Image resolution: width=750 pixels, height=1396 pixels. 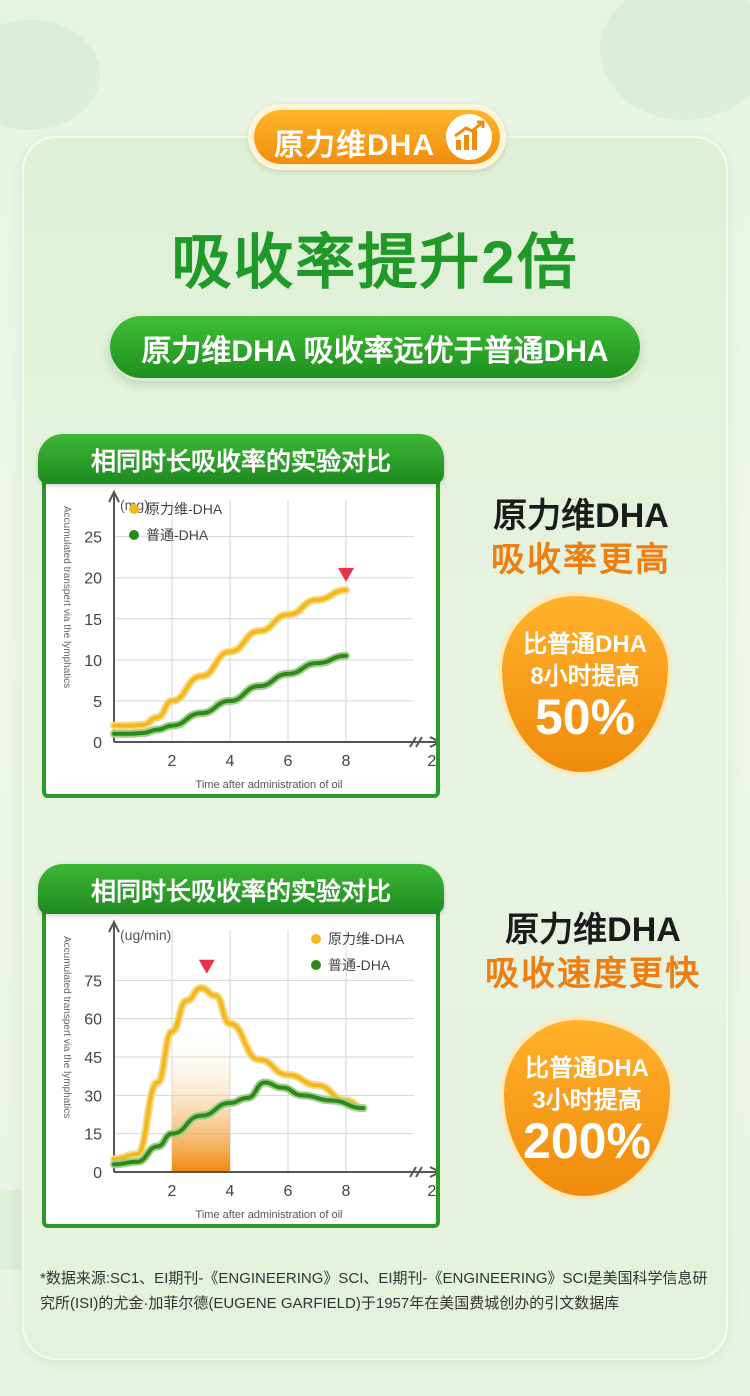 I want to click on y-tick-label: 60, so click(x=93, y=1020).